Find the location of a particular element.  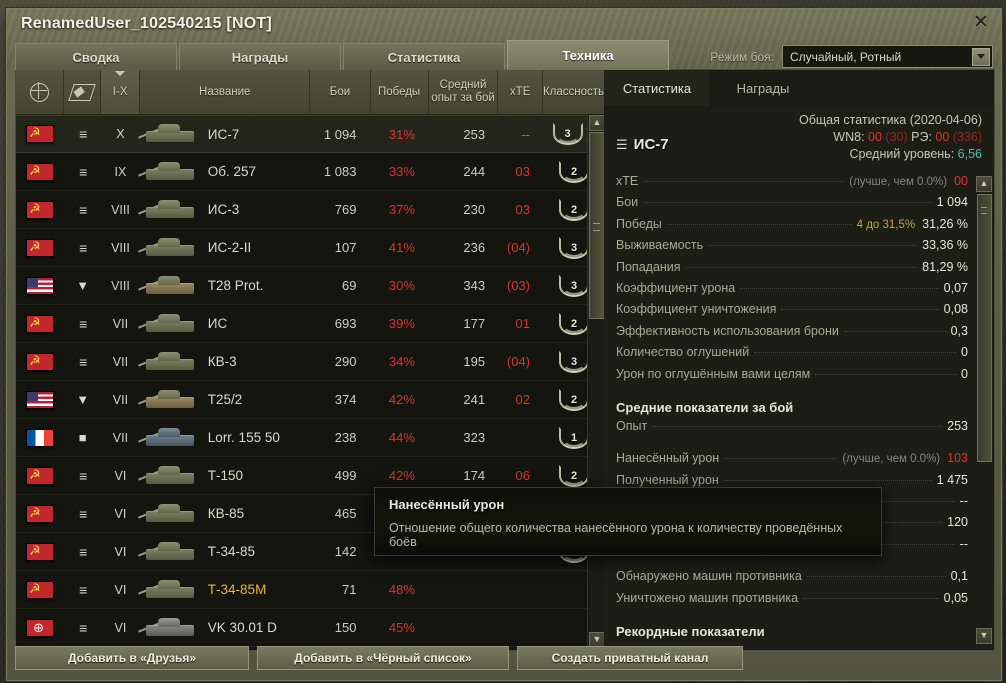

table-row: ≡ VI Т-150 499 42% 174 06 2 is located at coordinates (310, 476).